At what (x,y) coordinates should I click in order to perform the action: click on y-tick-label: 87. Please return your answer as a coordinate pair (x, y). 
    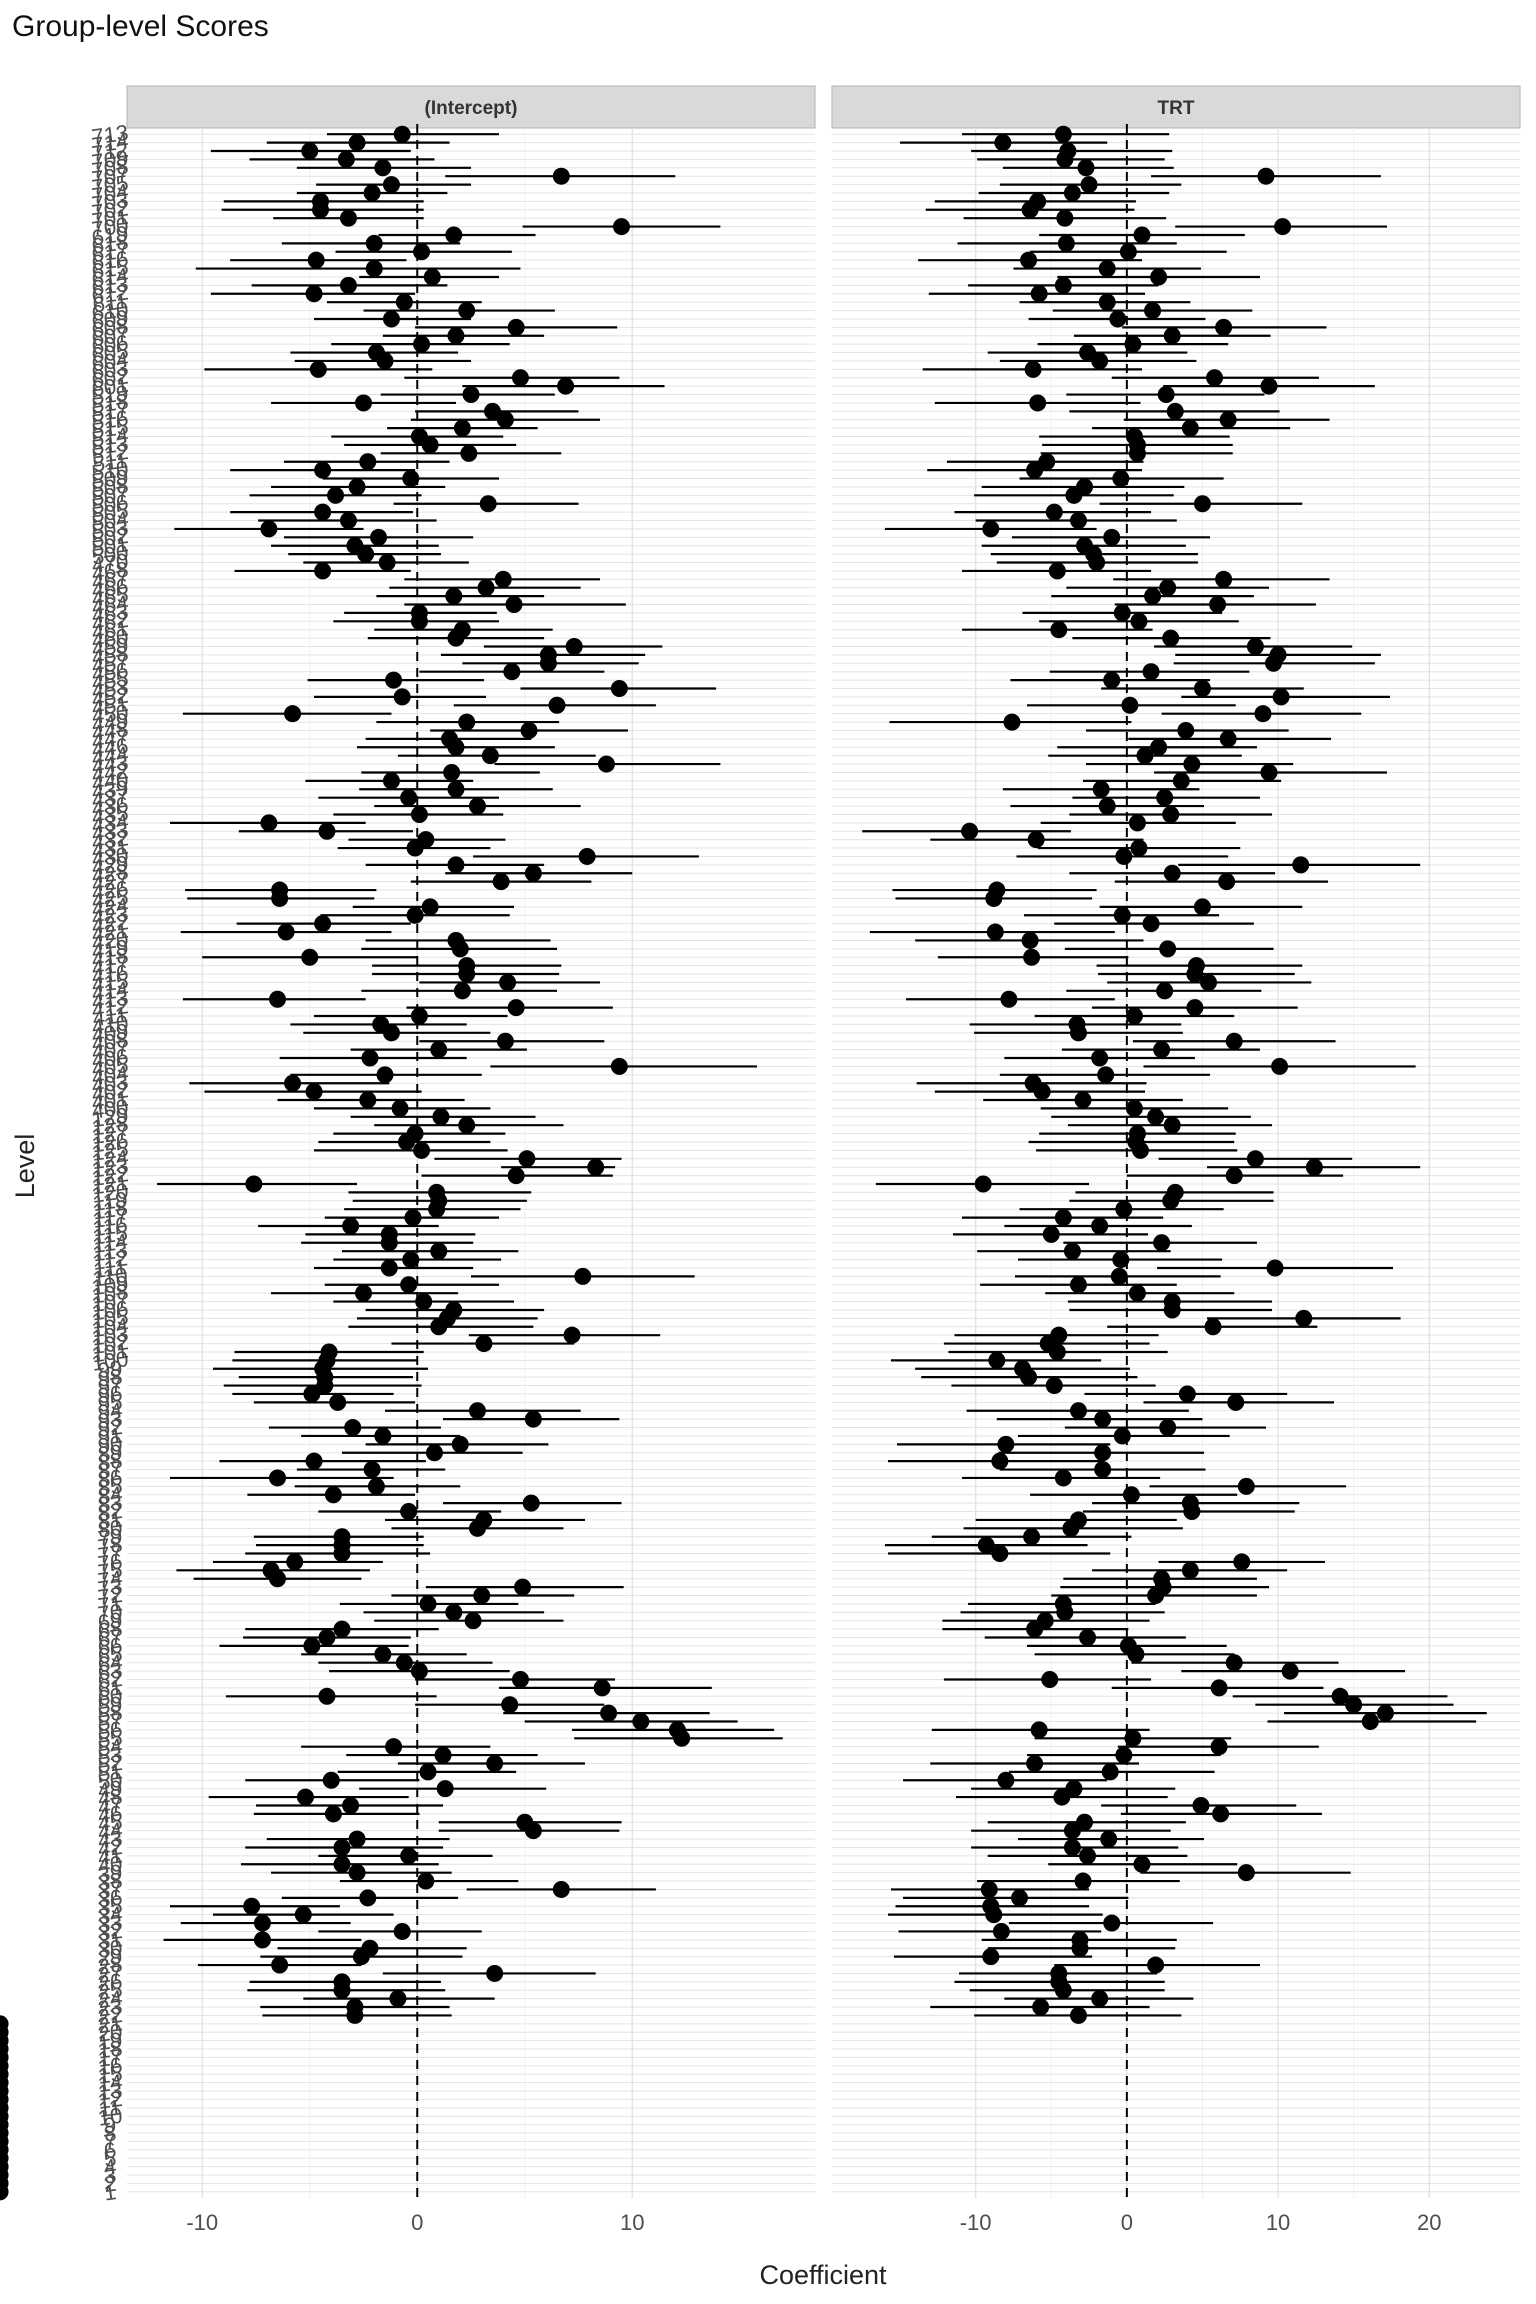
    Looking at the image, I should click on (110, 1470).